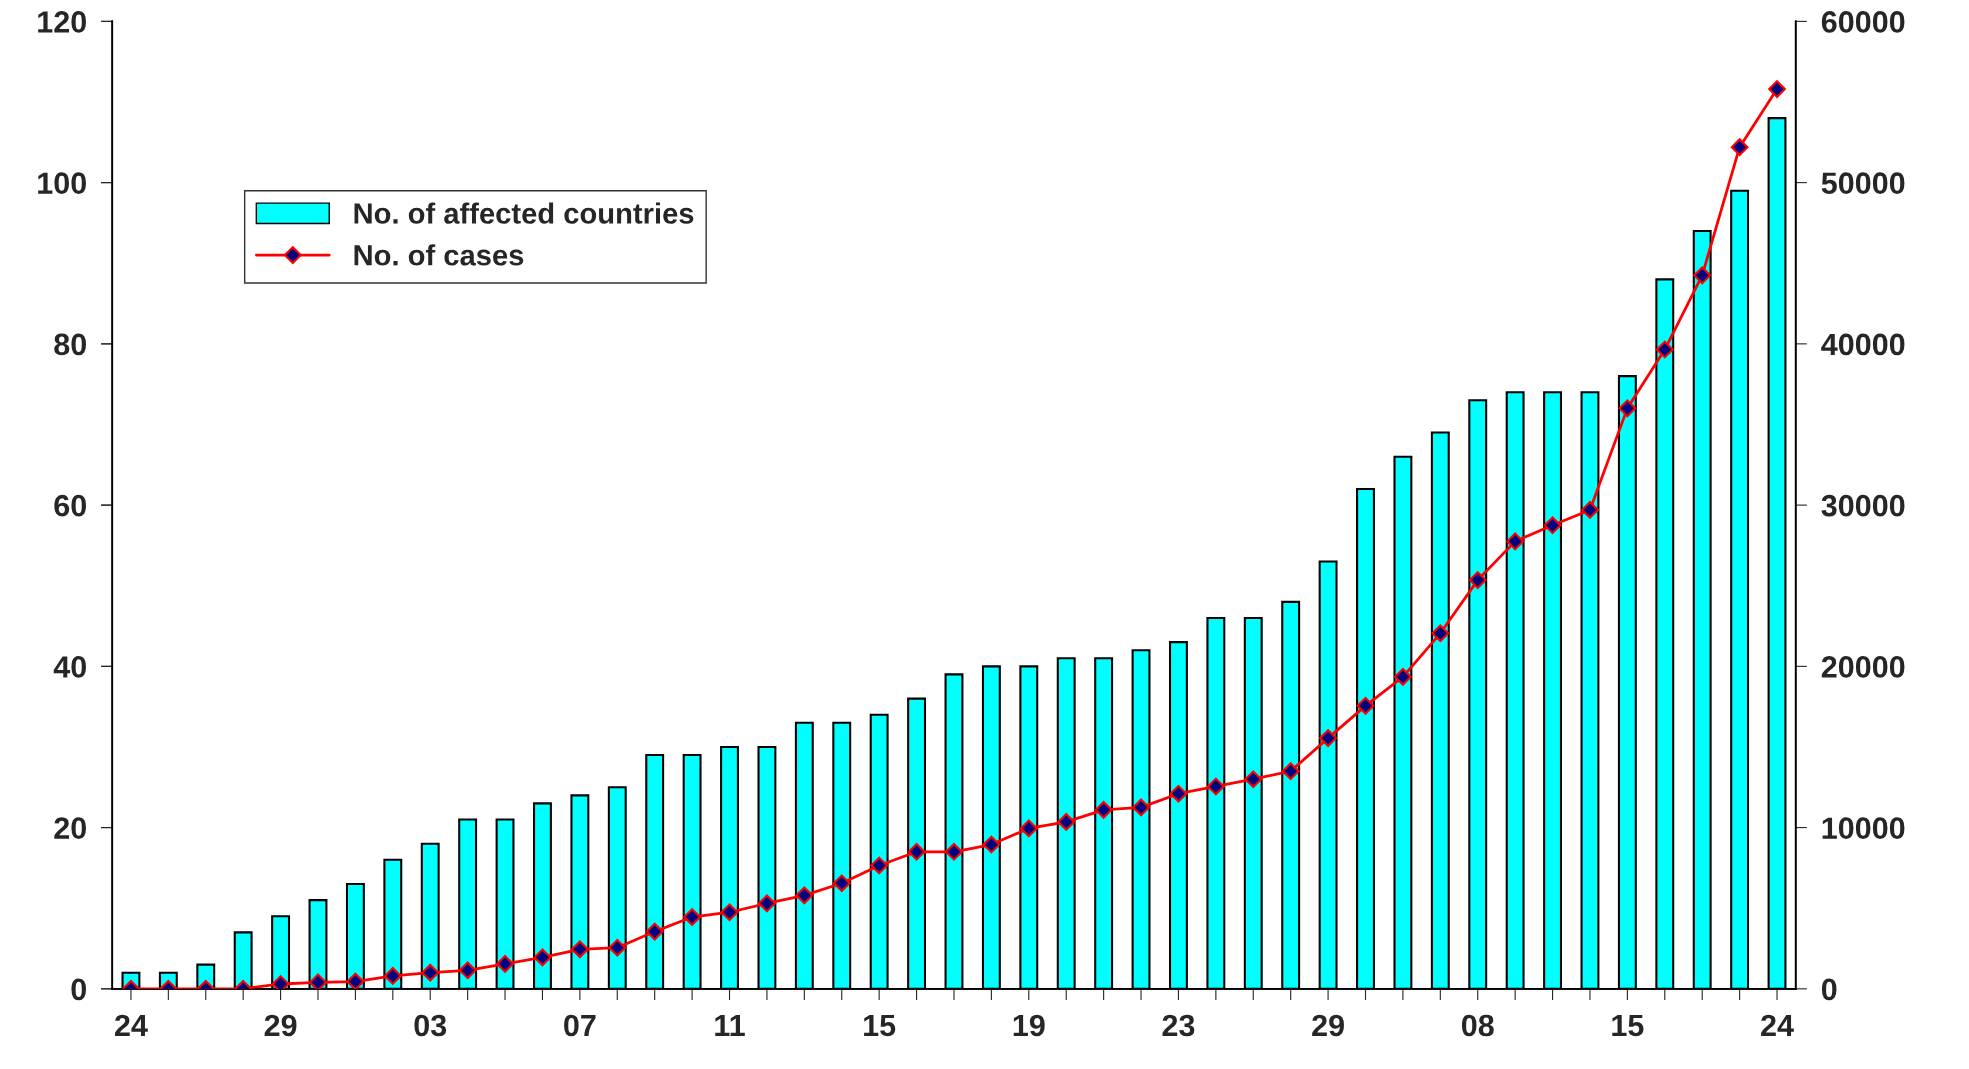 The height and width of the screenshot is (1069, 1969). I want to click on y-tick-label: 80, so click(70, 344).